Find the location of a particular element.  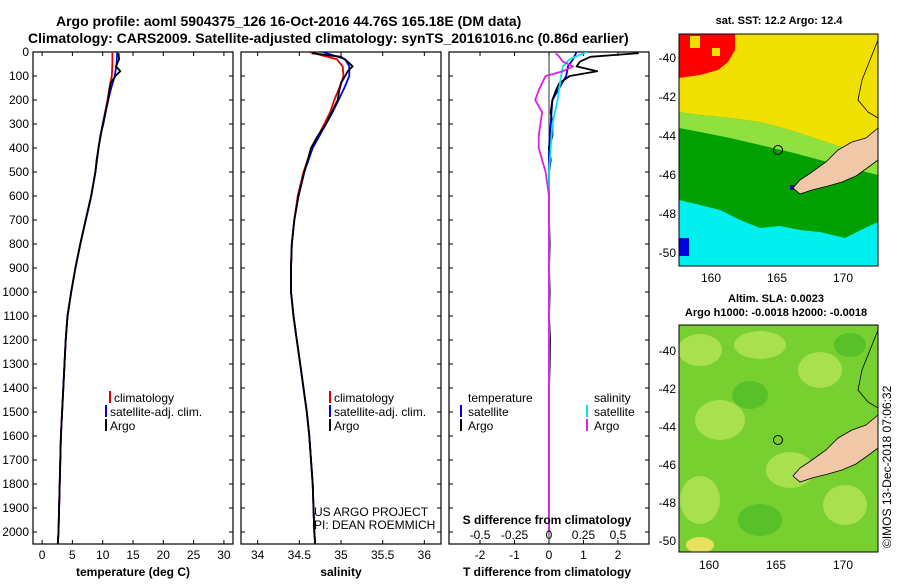

sla-ytick: -46 is located at coordinates (668, 465).